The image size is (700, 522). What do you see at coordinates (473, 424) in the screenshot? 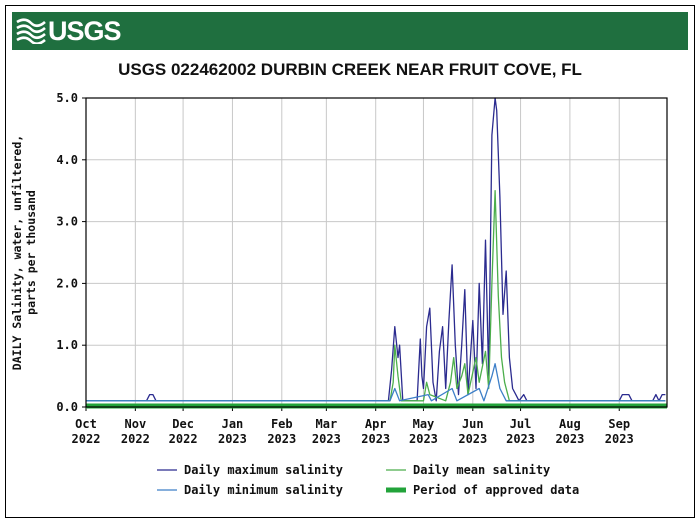
I see `x-tick-month: Jun` at bounding box center [473, 424].